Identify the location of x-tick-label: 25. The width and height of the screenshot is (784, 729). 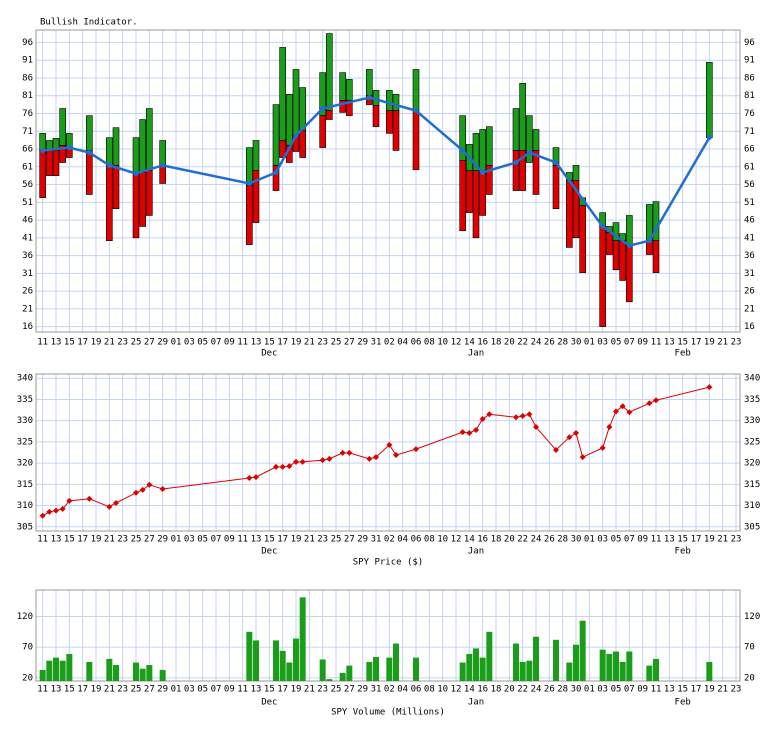
(136, 540).